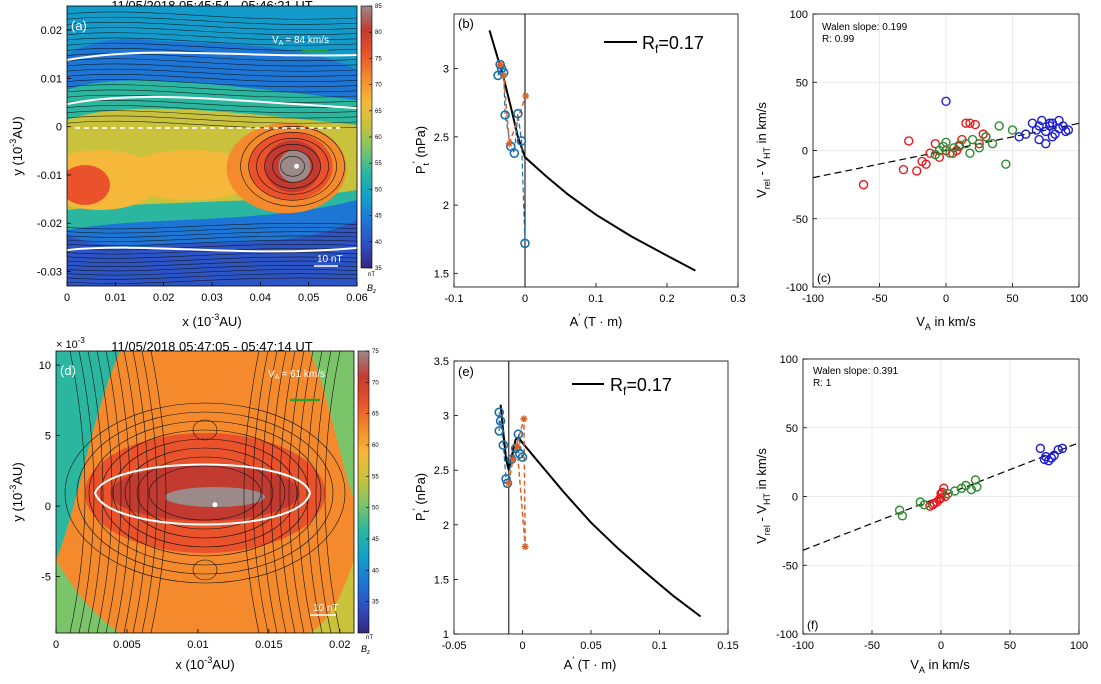 This screenshot has width=1101, height=684. What do you see at coordinates (48, 437) in the screenshot?
I see `y-tick-label: 5` at bounding box center [48, 437].